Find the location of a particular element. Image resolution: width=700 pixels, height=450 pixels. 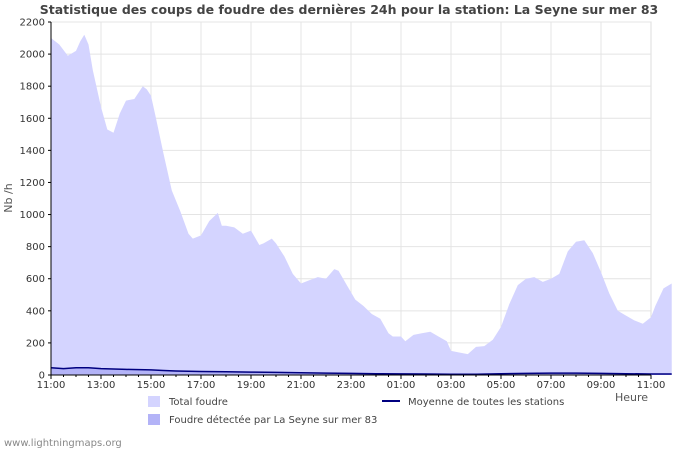

x-tick-label: 13:00 is located at coordinates (101, 385).